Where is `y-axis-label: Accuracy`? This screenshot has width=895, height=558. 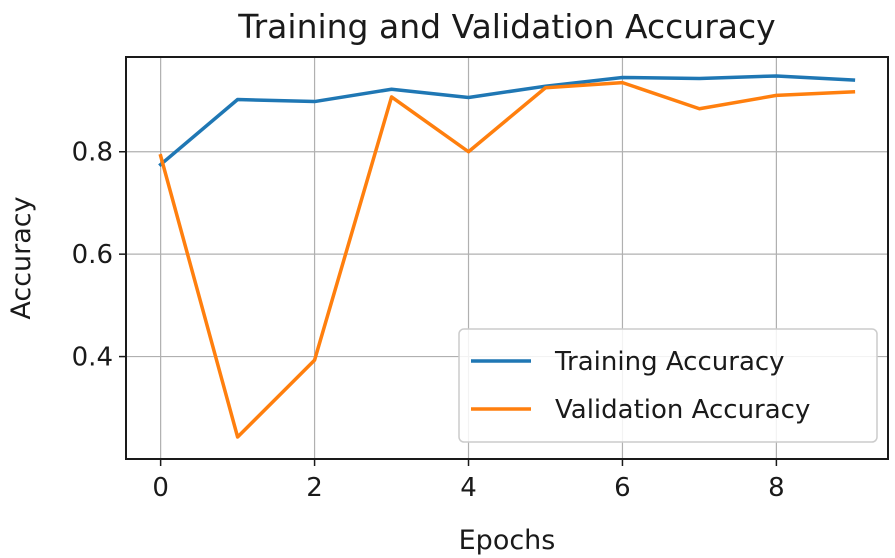
y-axis-label: Accuracy is located at coordinates (21, 257).